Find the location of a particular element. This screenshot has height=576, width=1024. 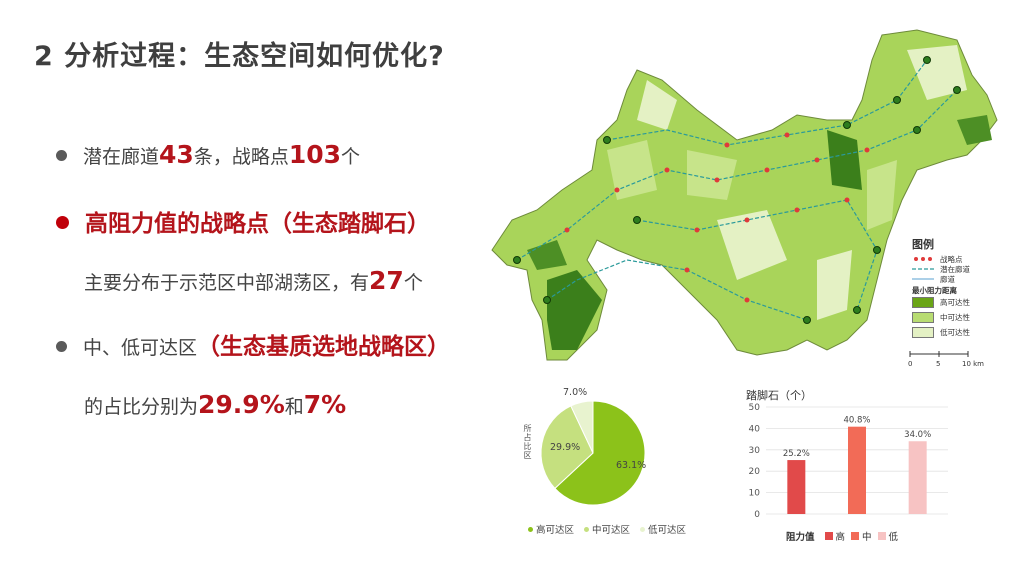

bullet-corridors: 潜在廊道 43 条，战略点 103 个 is located at coordinates (208, 154).